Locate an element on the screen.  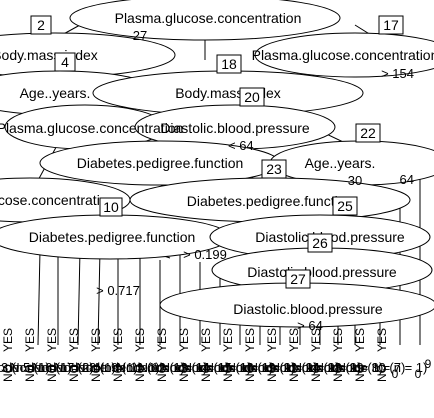
split-label: 27 is located at coordinates (140, 35).